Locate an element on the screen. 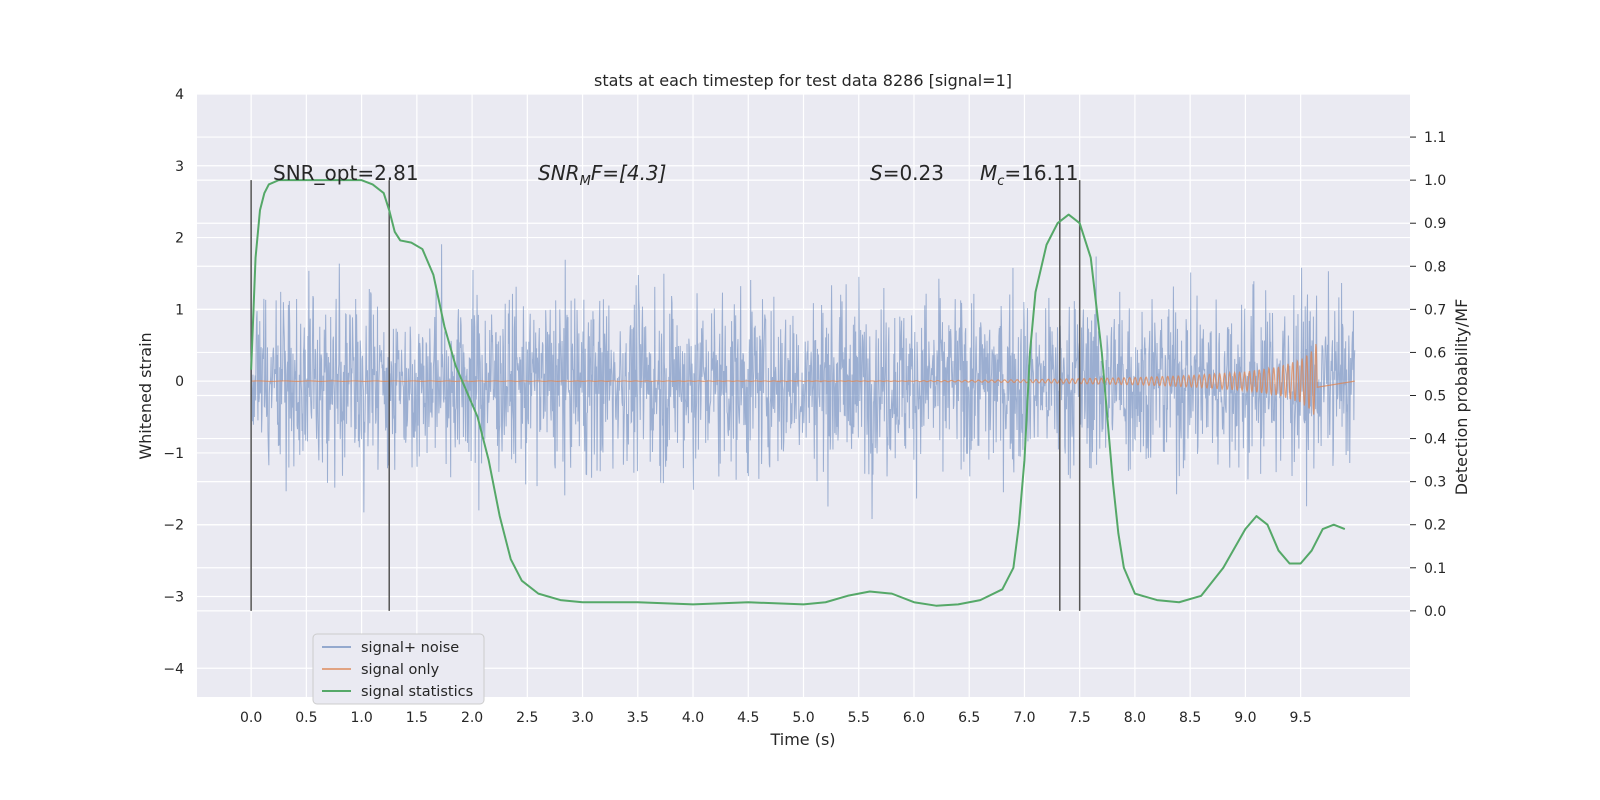  annotations: SNR_opt=2.81 SNRMF=[4.3] S=0.23 Mc=16.11 is located at coordinates (675, 175).